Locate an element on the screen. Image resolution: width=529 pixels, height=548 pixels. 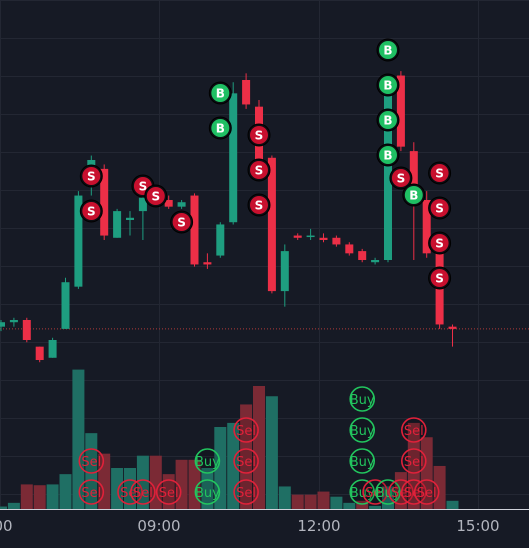
time-axis-label-1200: 12:00 is located at coordinates (319, 526).